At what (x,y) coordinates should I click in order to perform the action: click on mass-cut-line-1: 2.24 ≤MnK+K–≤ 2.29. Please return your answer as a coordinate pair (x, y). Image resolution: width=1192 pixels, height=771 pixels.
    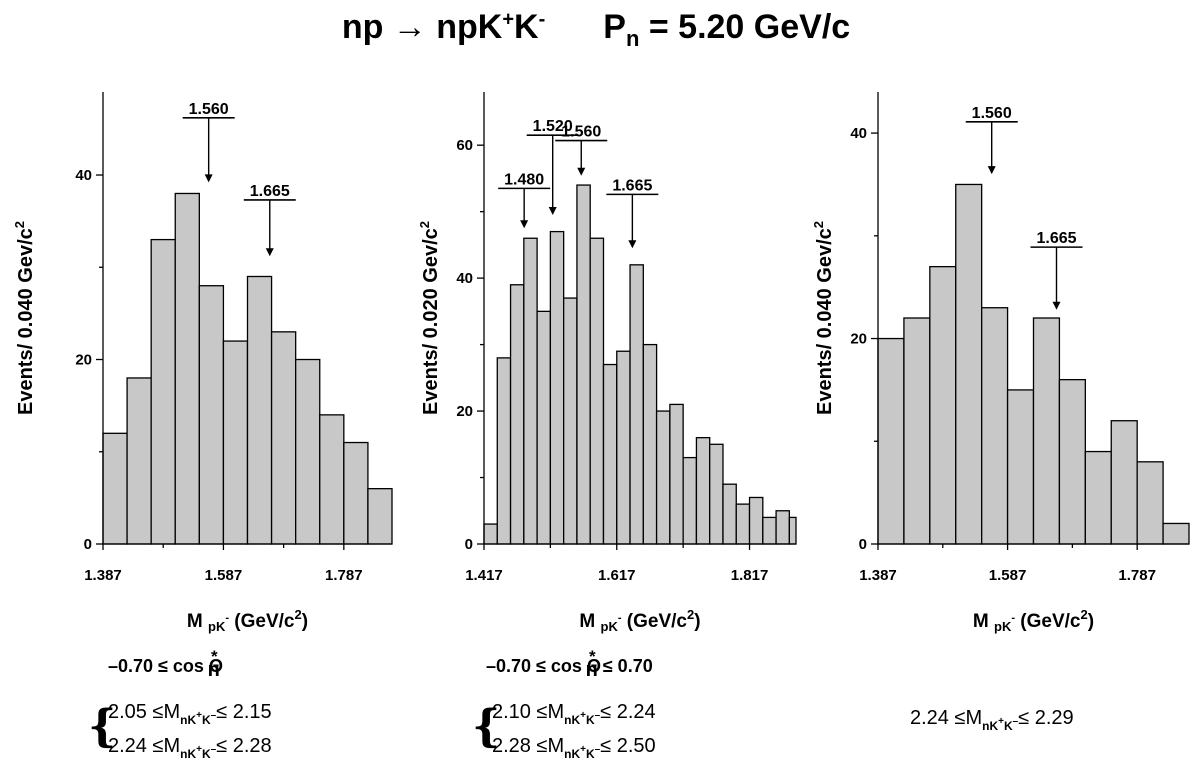
    Looking at the image, I should click on (992, 720).